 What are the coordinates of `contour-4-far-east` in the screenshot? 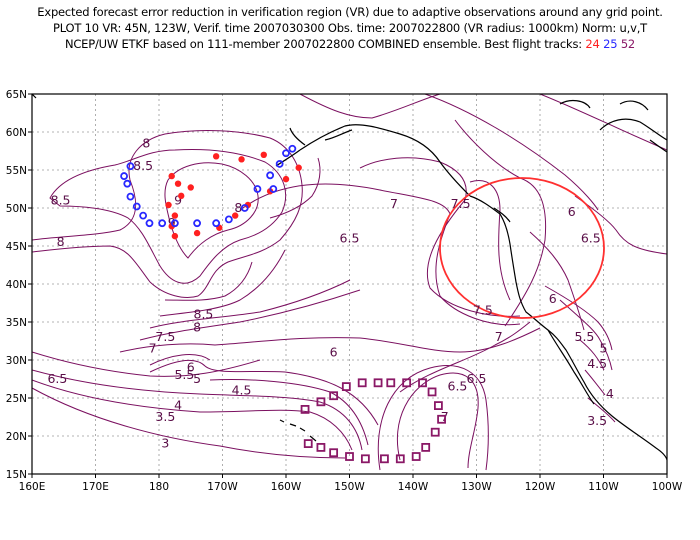 It's located at (595, 382).